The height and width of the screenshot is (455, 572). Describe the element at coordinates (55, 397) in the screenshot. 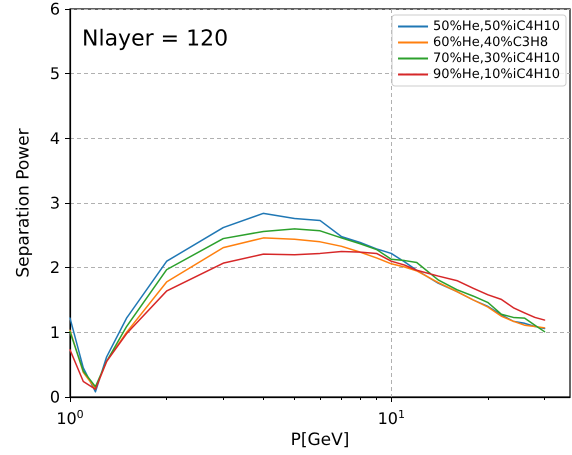

I see `y-tick-label: 0` at that location.